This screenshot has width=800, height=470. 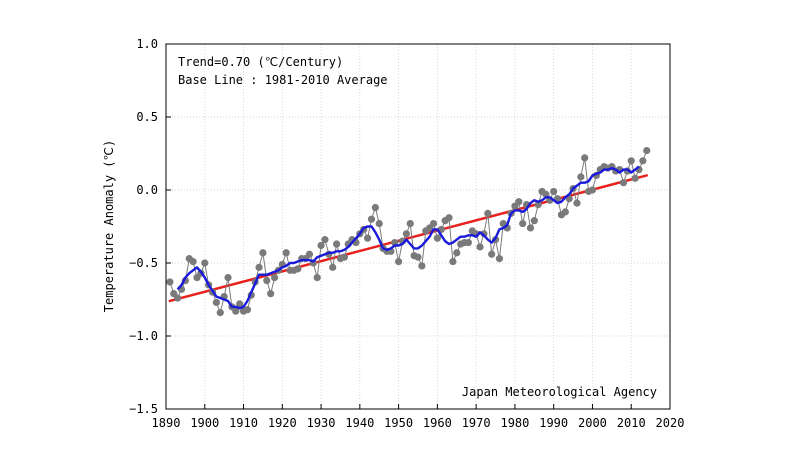 I want to click on x-tick-label: 1980, so click(x=514, y=423).